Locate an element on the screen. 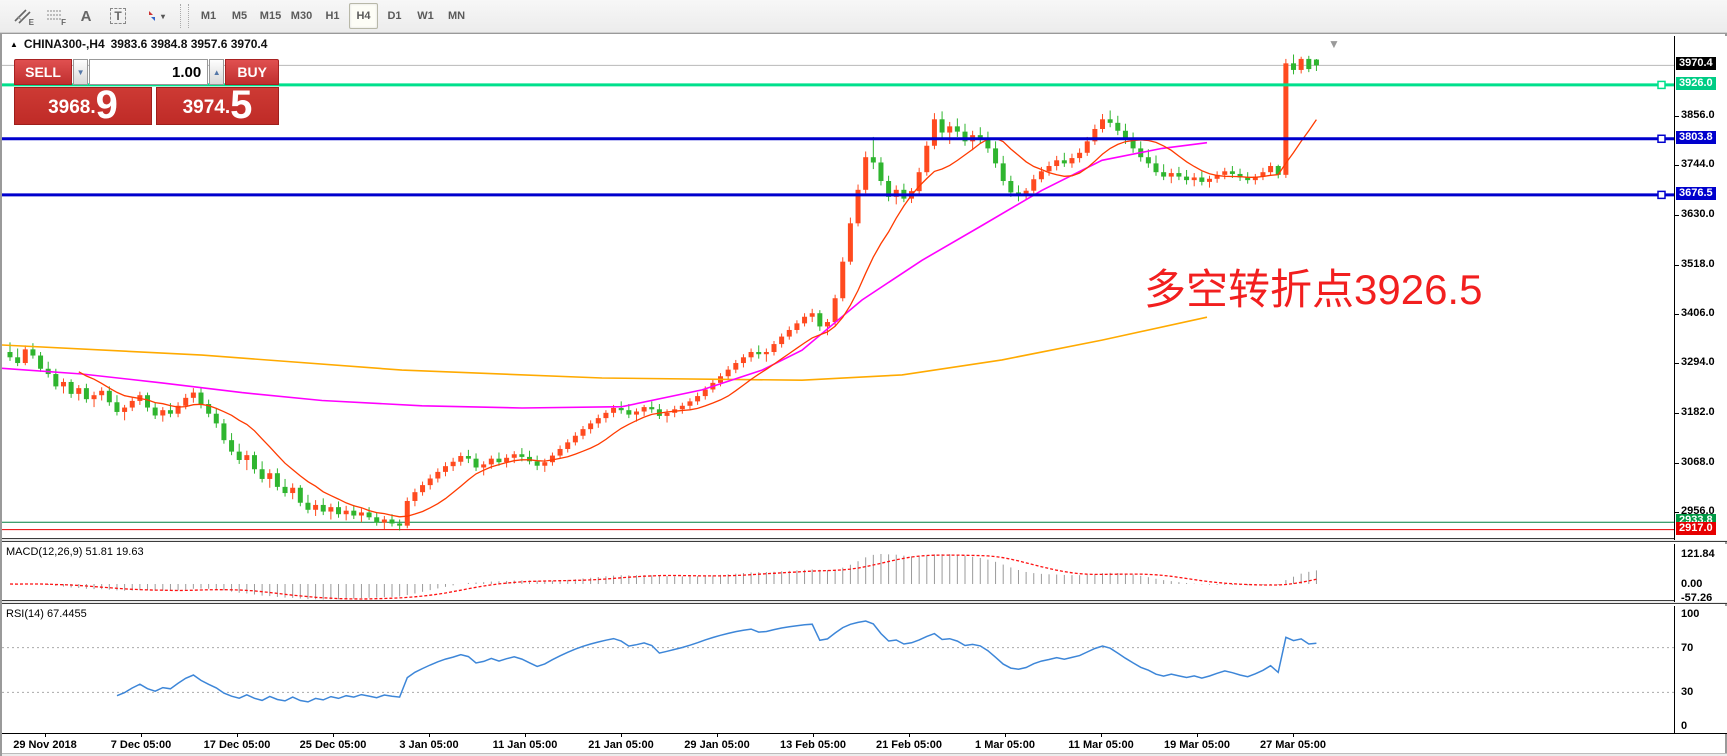 The image size is (1727, 756). one-click-trade-panel: SELL ▼ ▲ BUY 3968.9 3974.5 is located at coordinates (146, 92).